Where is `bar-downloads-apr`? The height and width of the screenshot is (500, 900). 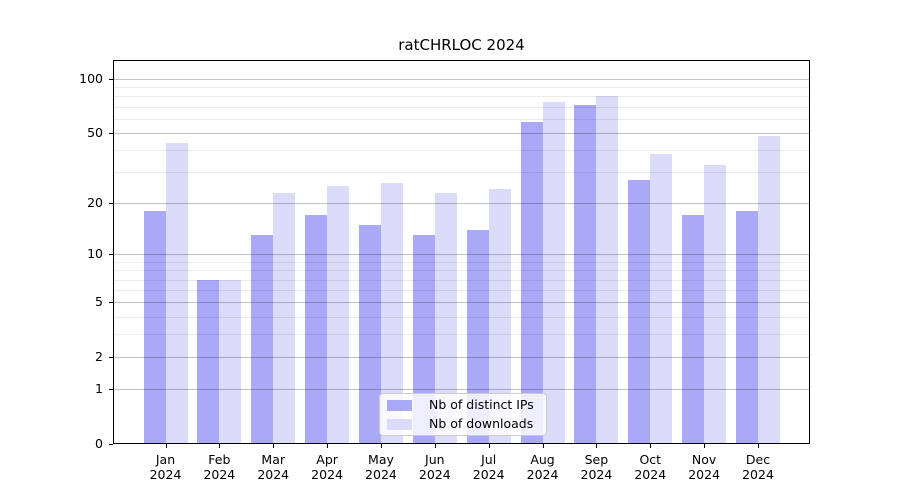
bar-downloads-apr is located at coordinates (338, 315).